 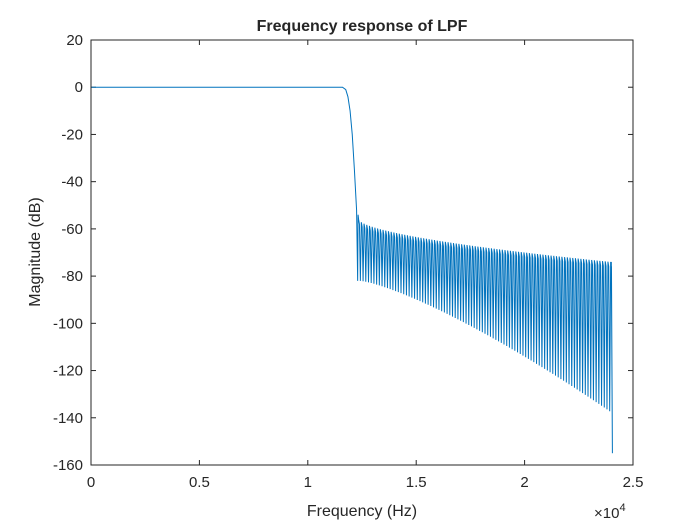 I want to click on y-tick-label: -80, so click(x=72, y=276).